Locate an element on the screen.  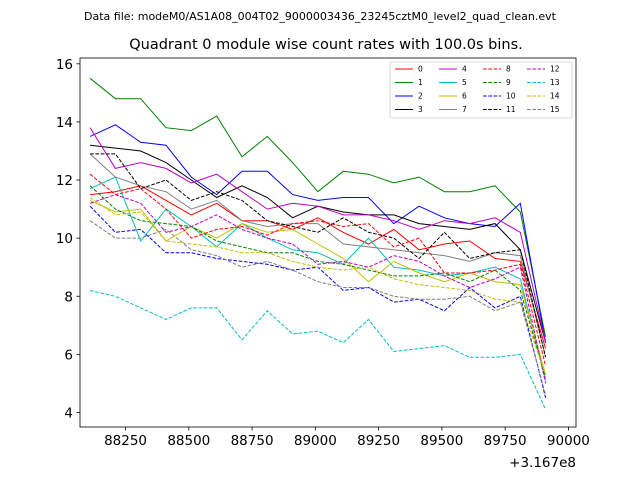
legend-box is located at coordinates (481, 90).